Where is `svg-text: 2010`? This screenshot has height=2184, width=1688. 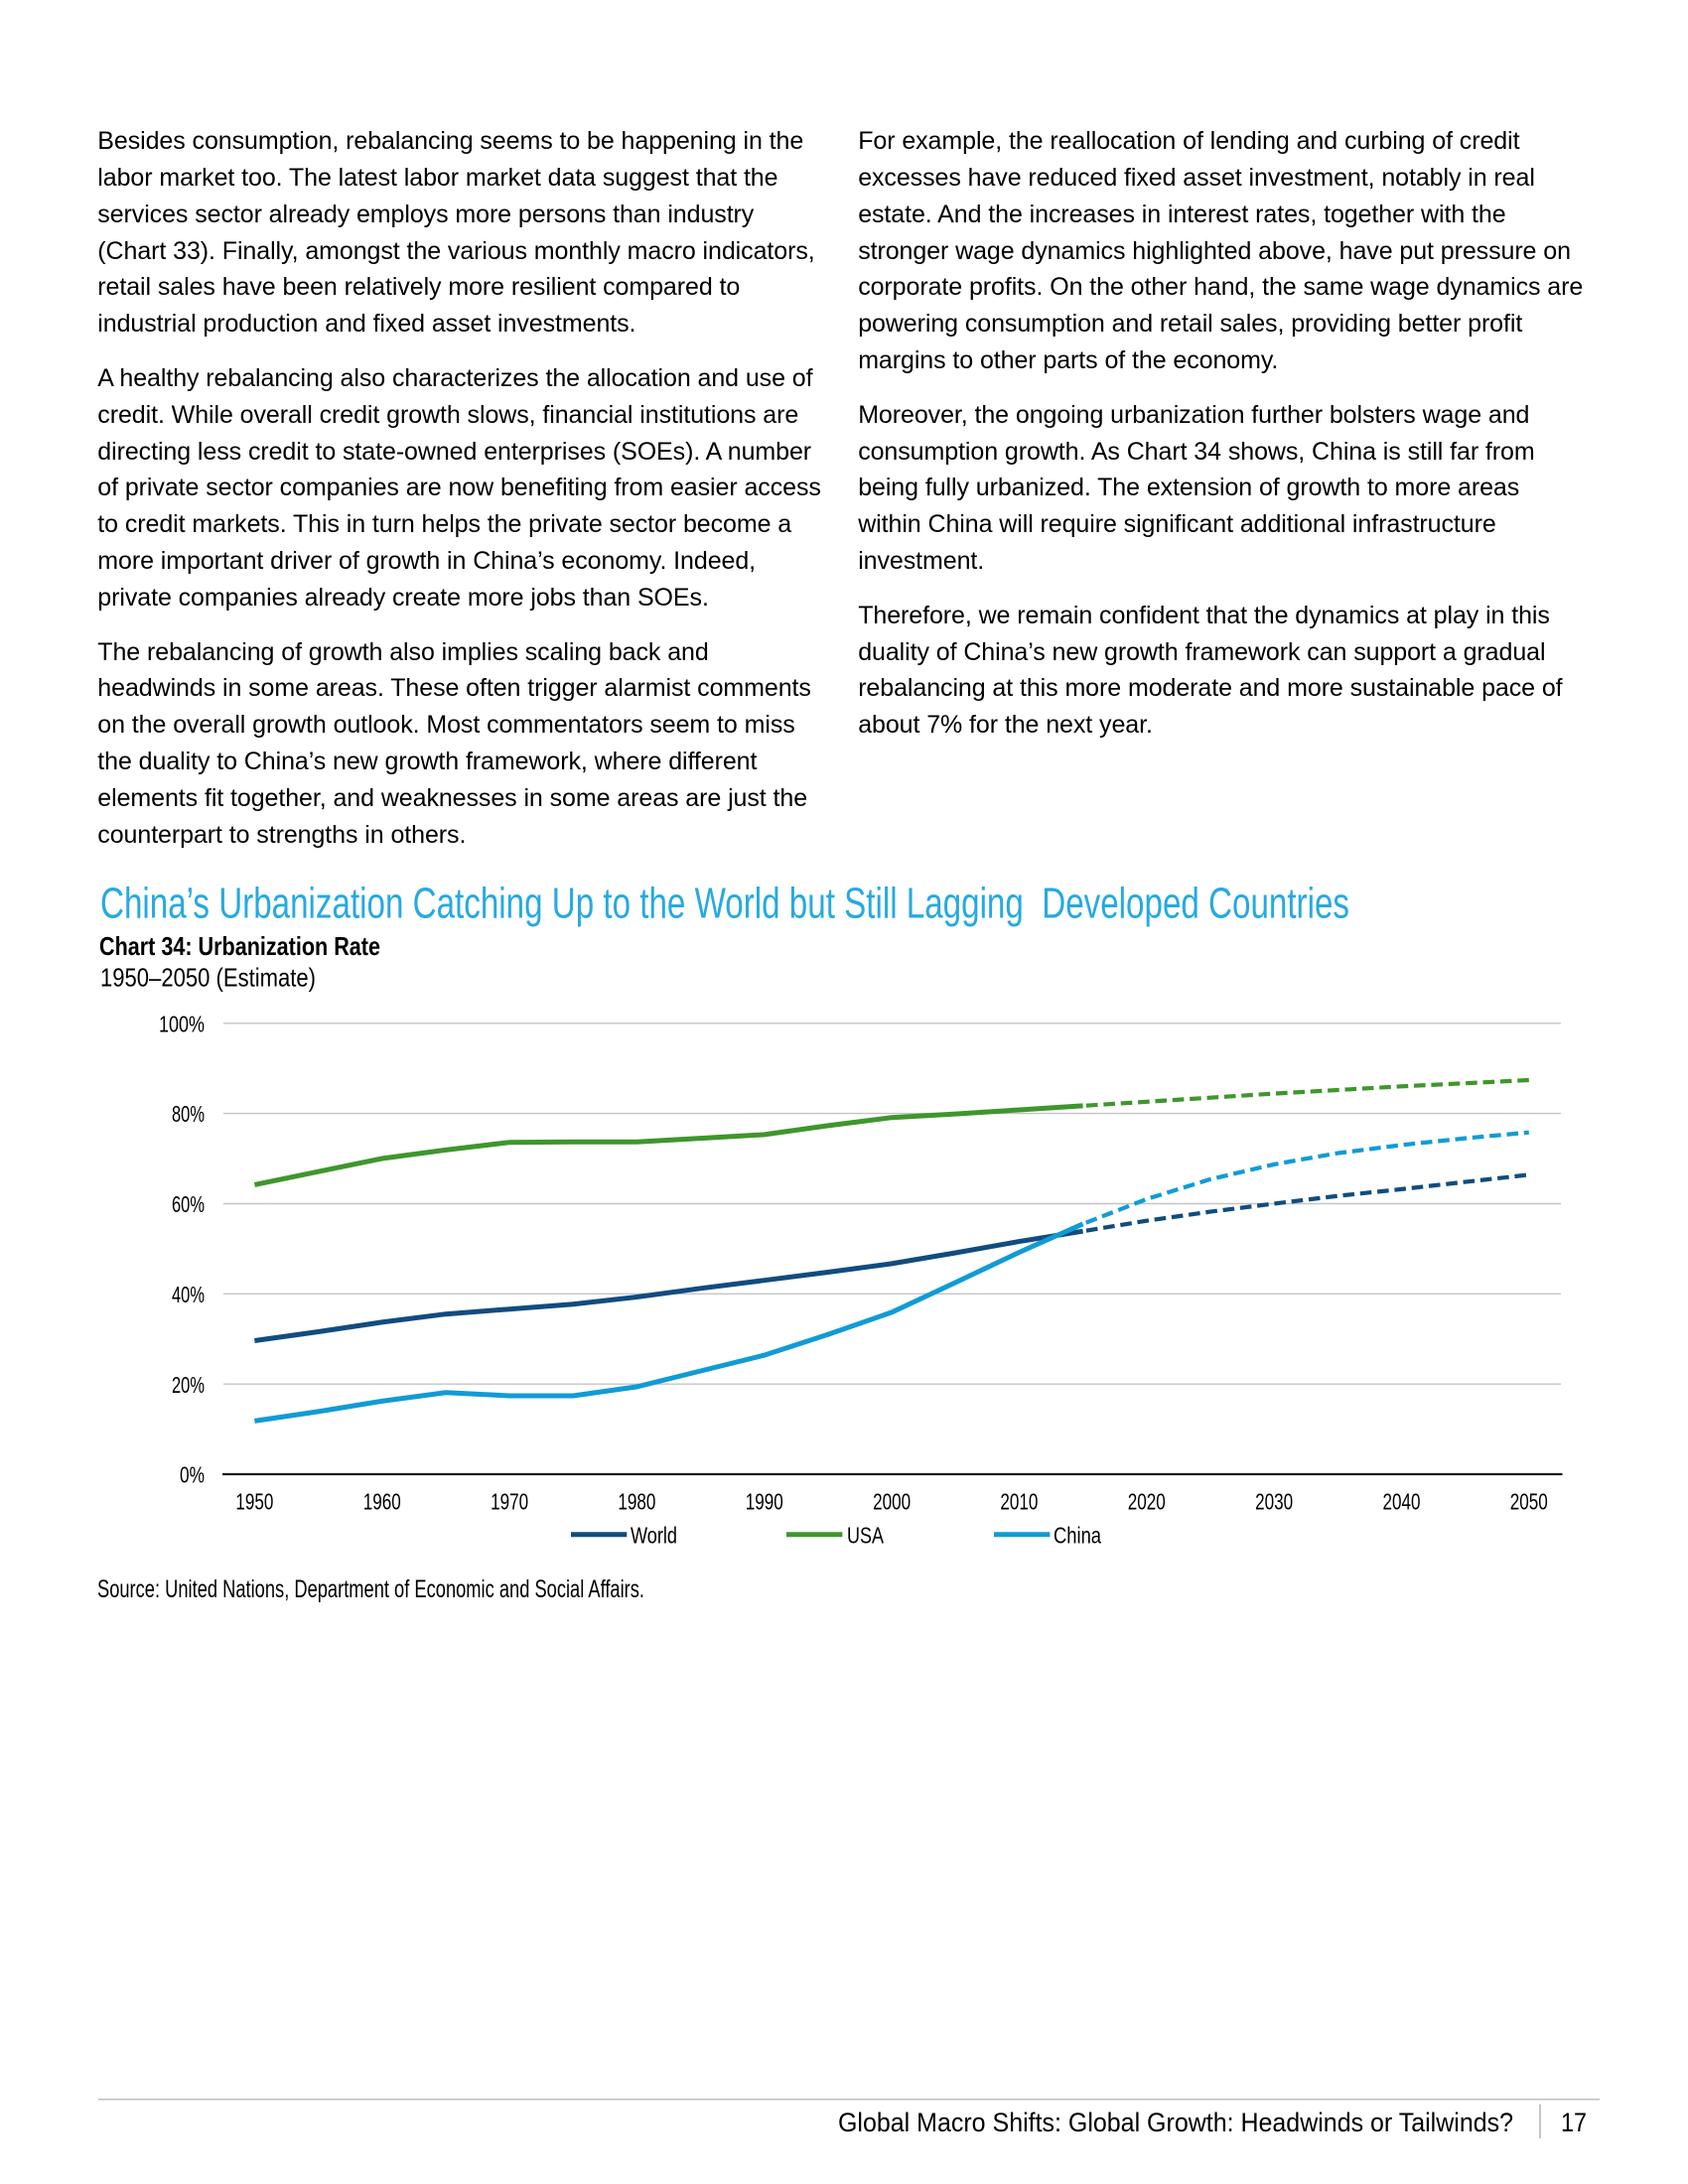
svg-text: 2010 is located at coordinates (1019, 1501).